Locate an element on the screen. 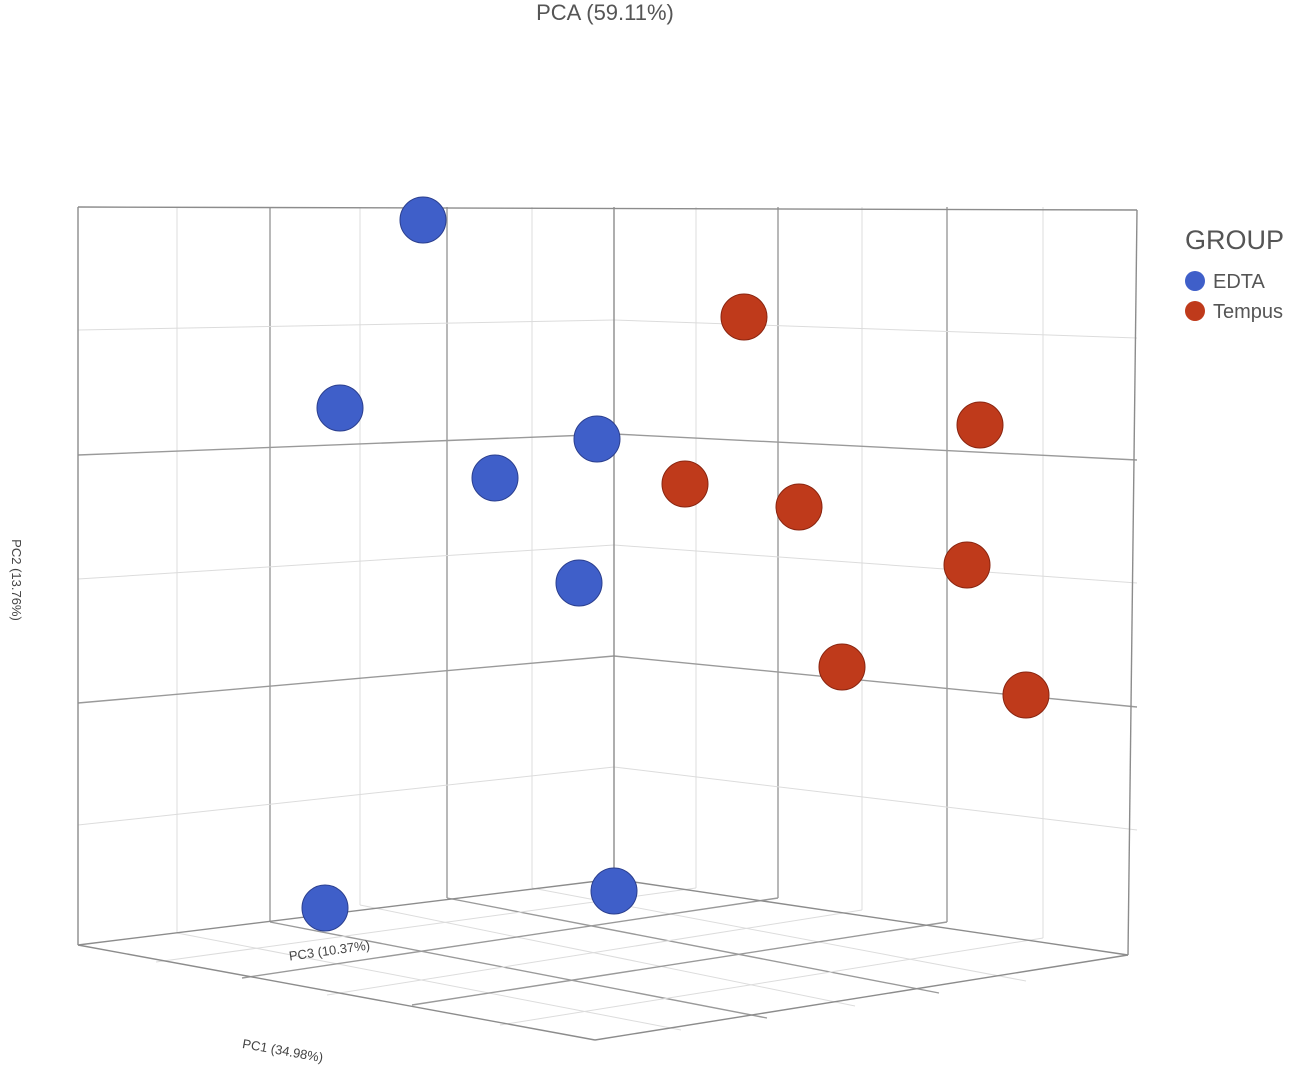  legend-marker-tempus is located at coordinates (1195, 311).